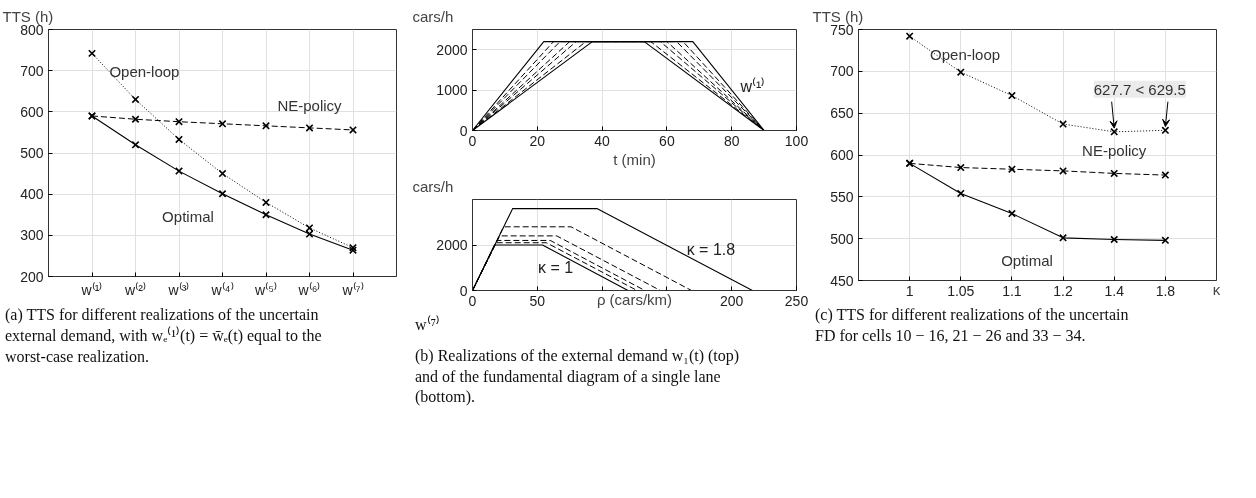 This screenshot has height=498, width=1256. I want to click on legend-label: NE-policy, so click(1114, 151).